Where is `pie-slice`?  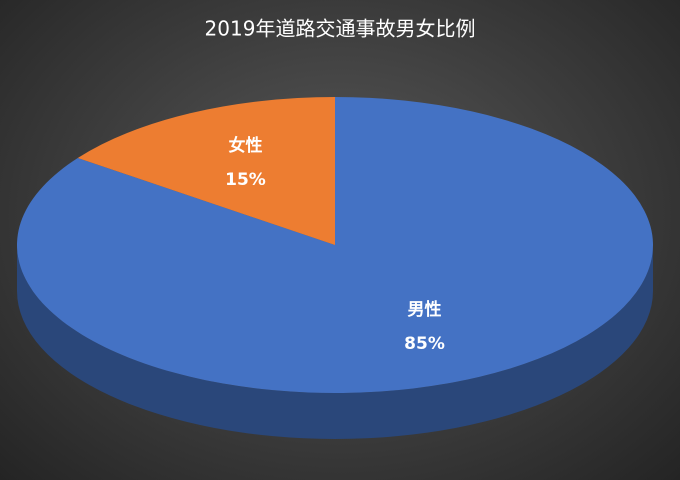
pie-slice is located at coordinates (206, 171).